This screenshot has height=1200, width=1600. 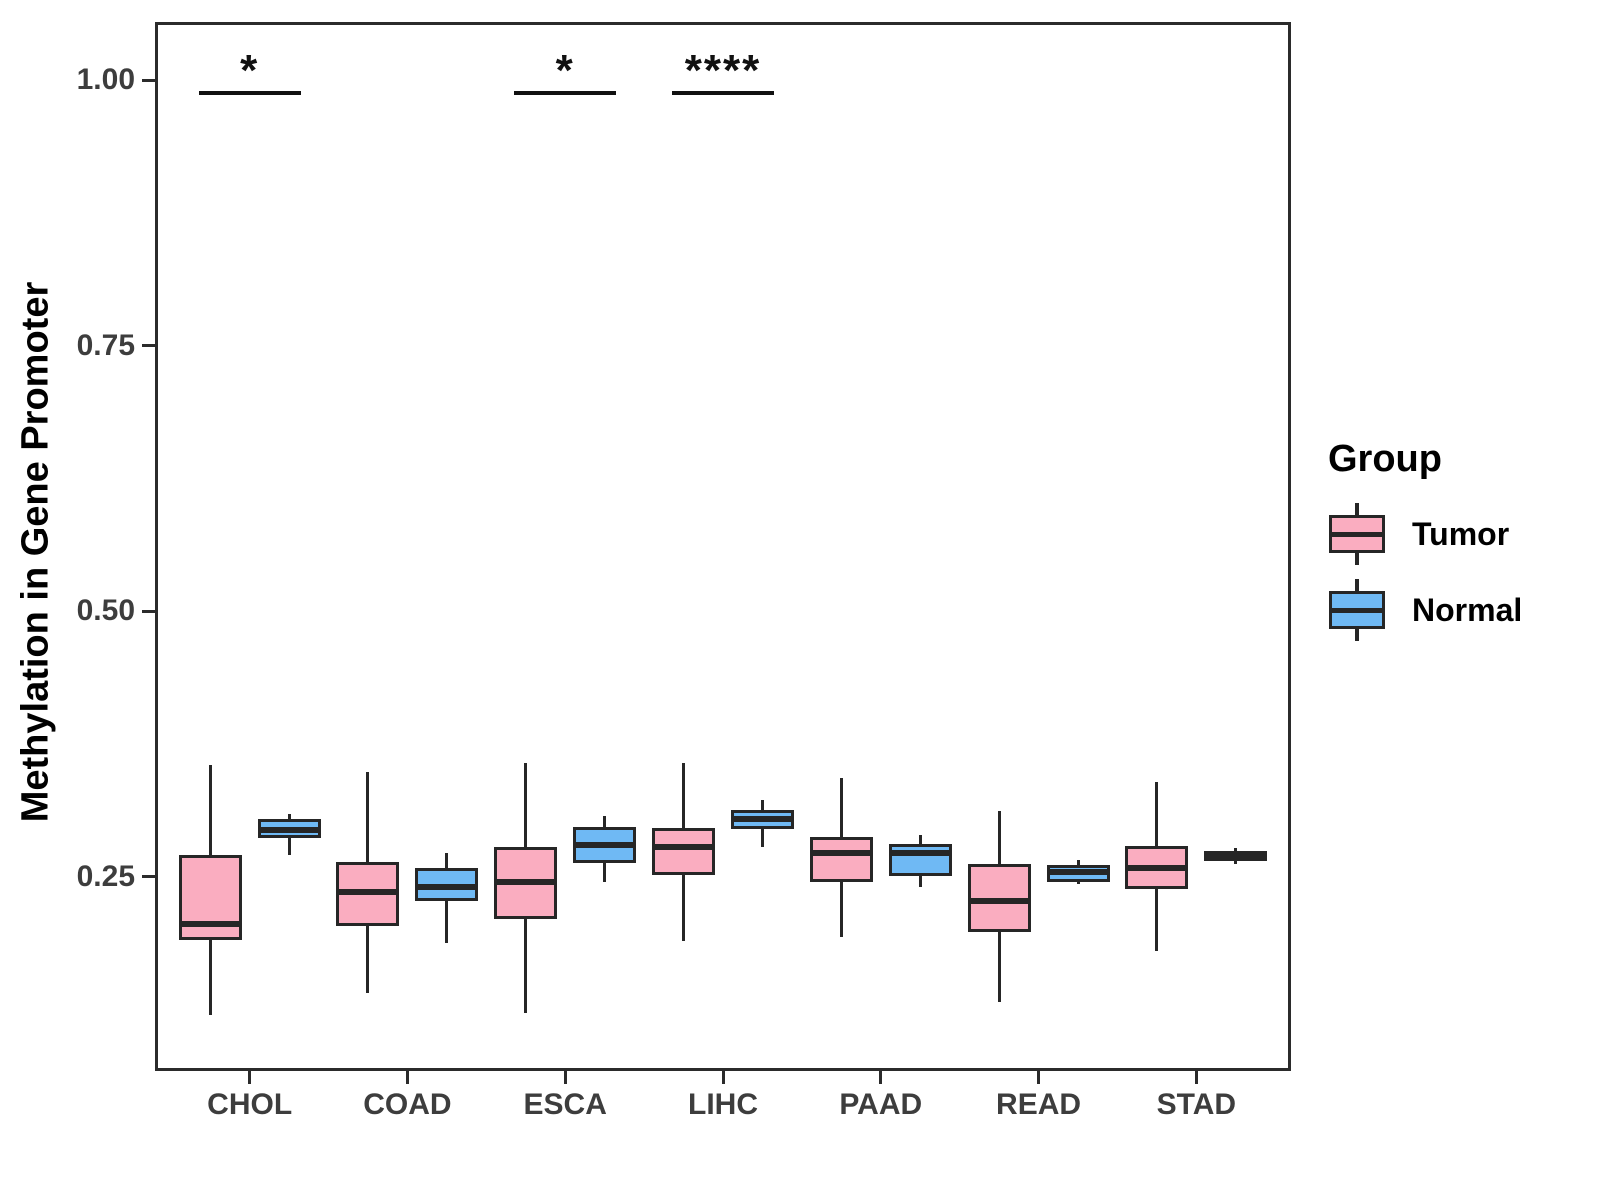 What do you see at coordinates (1357, 610) in the screenshot?
I see `normal-boxplot-key-icon` at bounding box center [1357, 610].